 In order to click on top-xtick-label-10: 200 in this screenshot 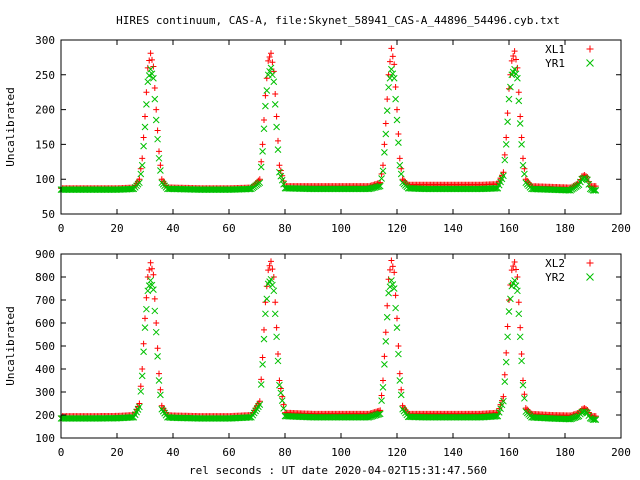, I will do `click(621, 228)`.